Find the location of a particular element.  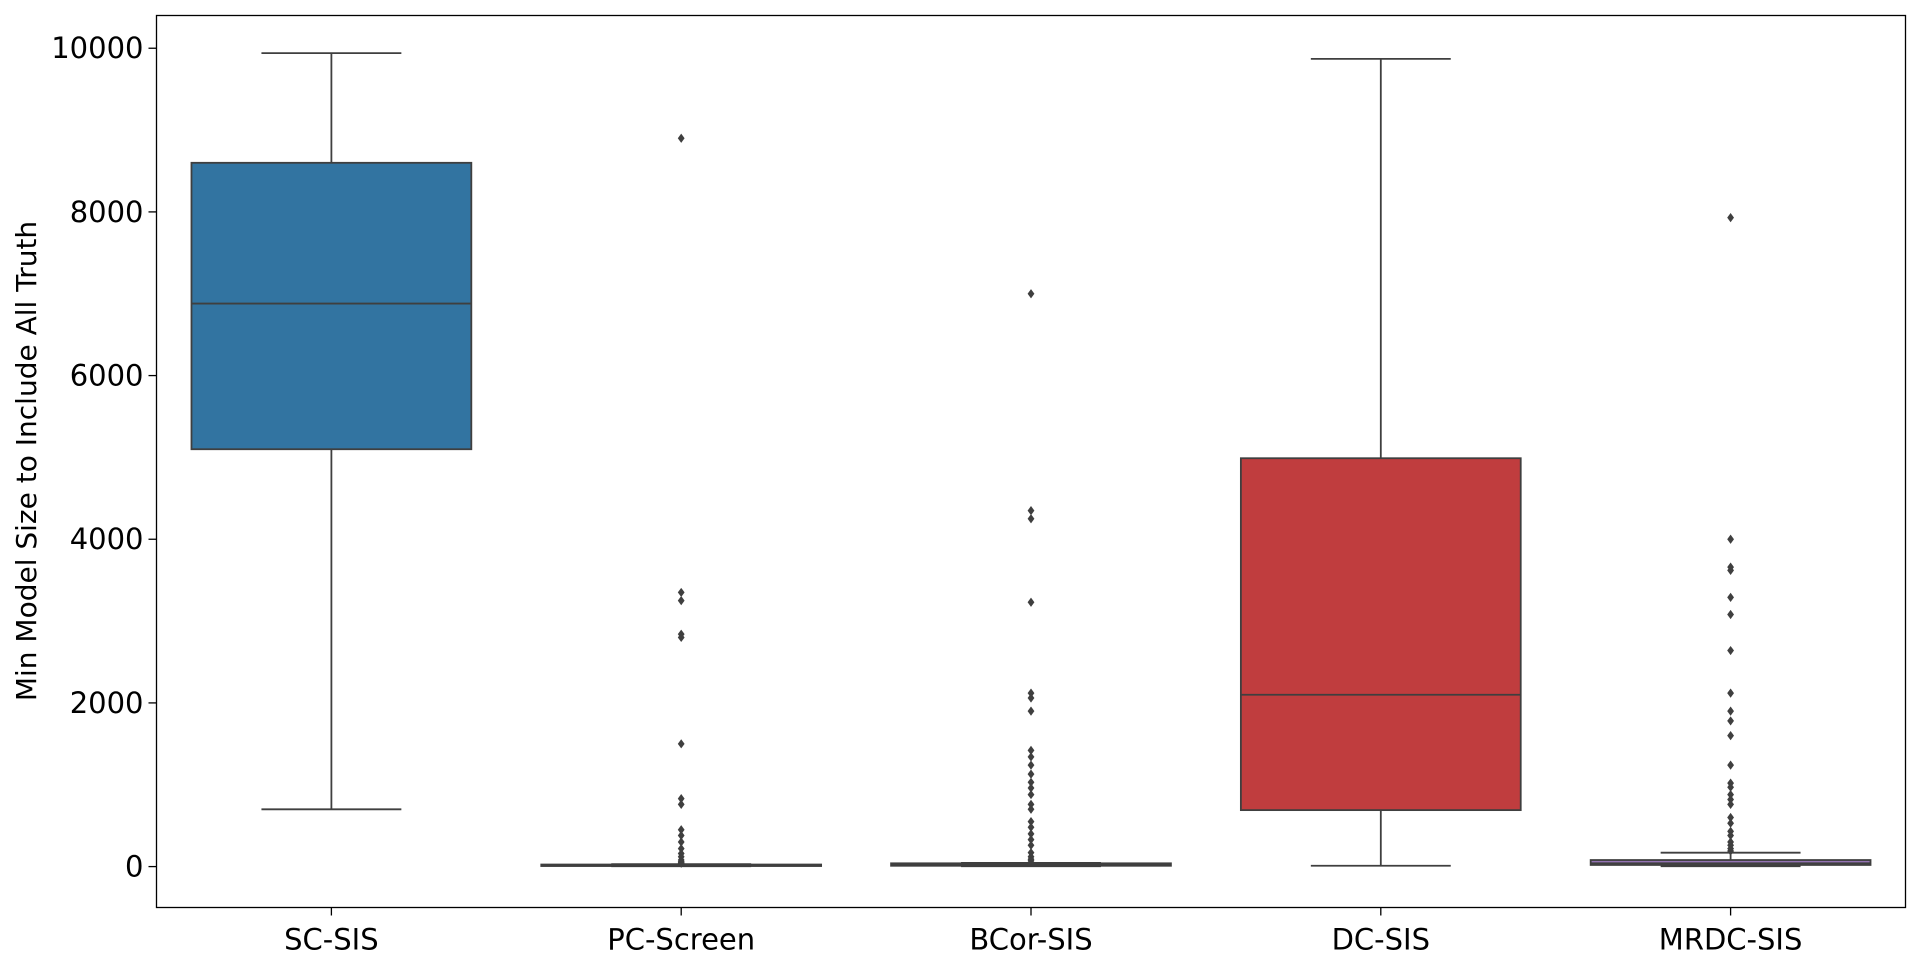

y-tick-label-10000: 10000 is located at coordinates (97, 48).